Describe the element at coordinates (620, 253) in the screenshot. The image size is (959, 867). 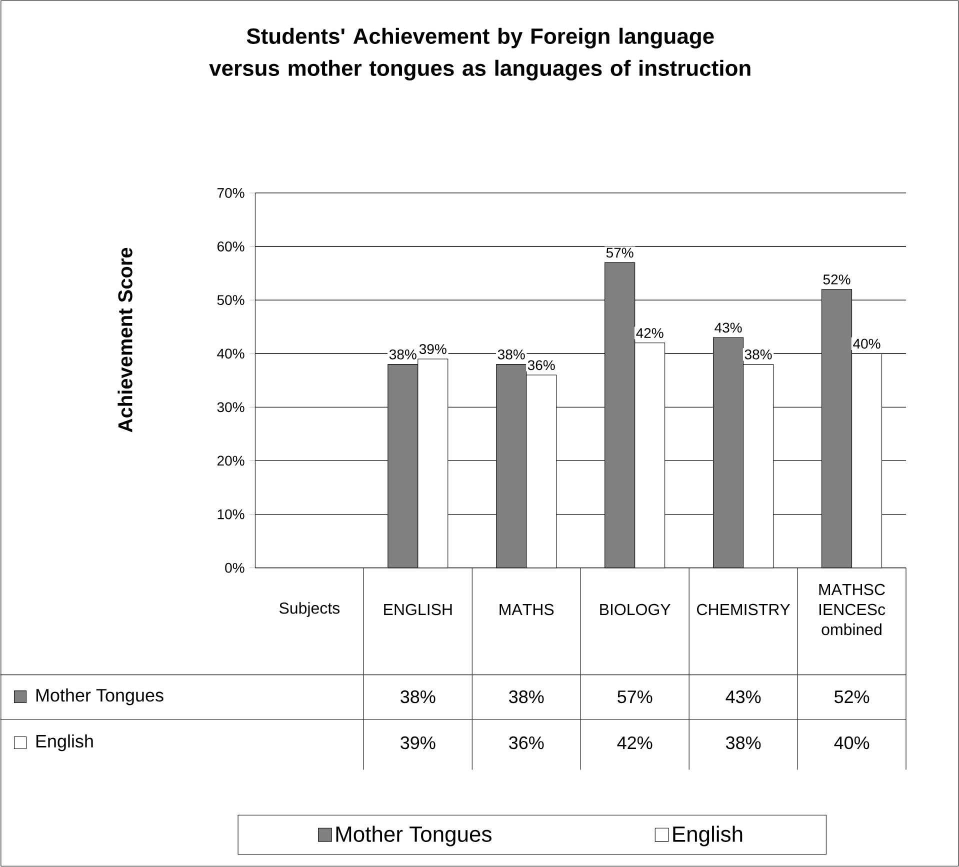
I see `text: 57%` at that location.